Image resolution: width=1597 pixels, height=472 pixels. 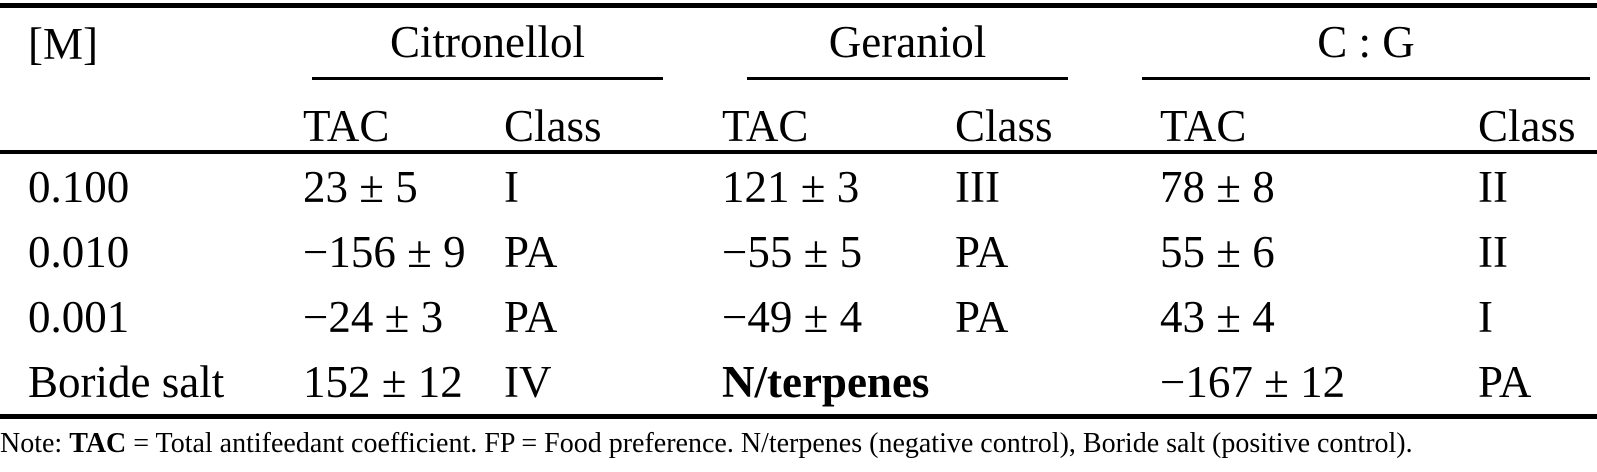 What do you see at coordinates (79, 316) in the screenshot?
I see `row-label: 0.001` at bounding box center [79, 316].